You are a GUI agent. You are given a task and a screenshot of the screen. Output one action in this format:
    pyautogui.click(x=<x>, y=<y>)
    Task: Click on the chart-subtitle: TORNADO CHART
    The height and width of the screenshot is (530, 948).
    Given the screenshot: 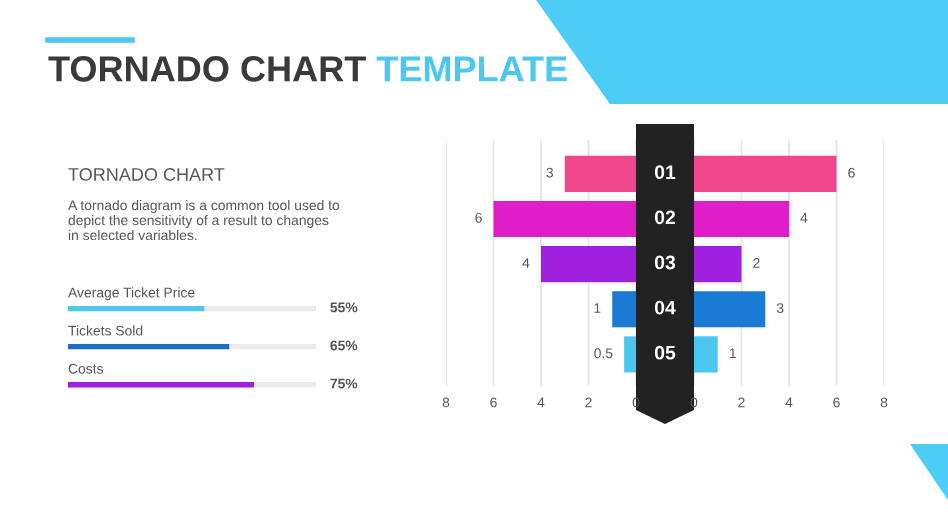 What is the action you would take?
    pyautogui.click(x=146, y=174)
    